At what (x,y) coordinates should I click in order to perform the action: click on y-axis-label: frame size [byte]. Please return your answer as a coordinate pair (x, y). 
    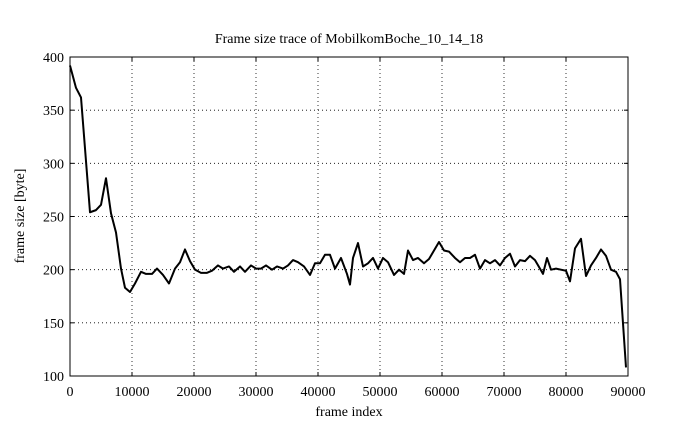
    Looking at the image, I should click on (20, 216).